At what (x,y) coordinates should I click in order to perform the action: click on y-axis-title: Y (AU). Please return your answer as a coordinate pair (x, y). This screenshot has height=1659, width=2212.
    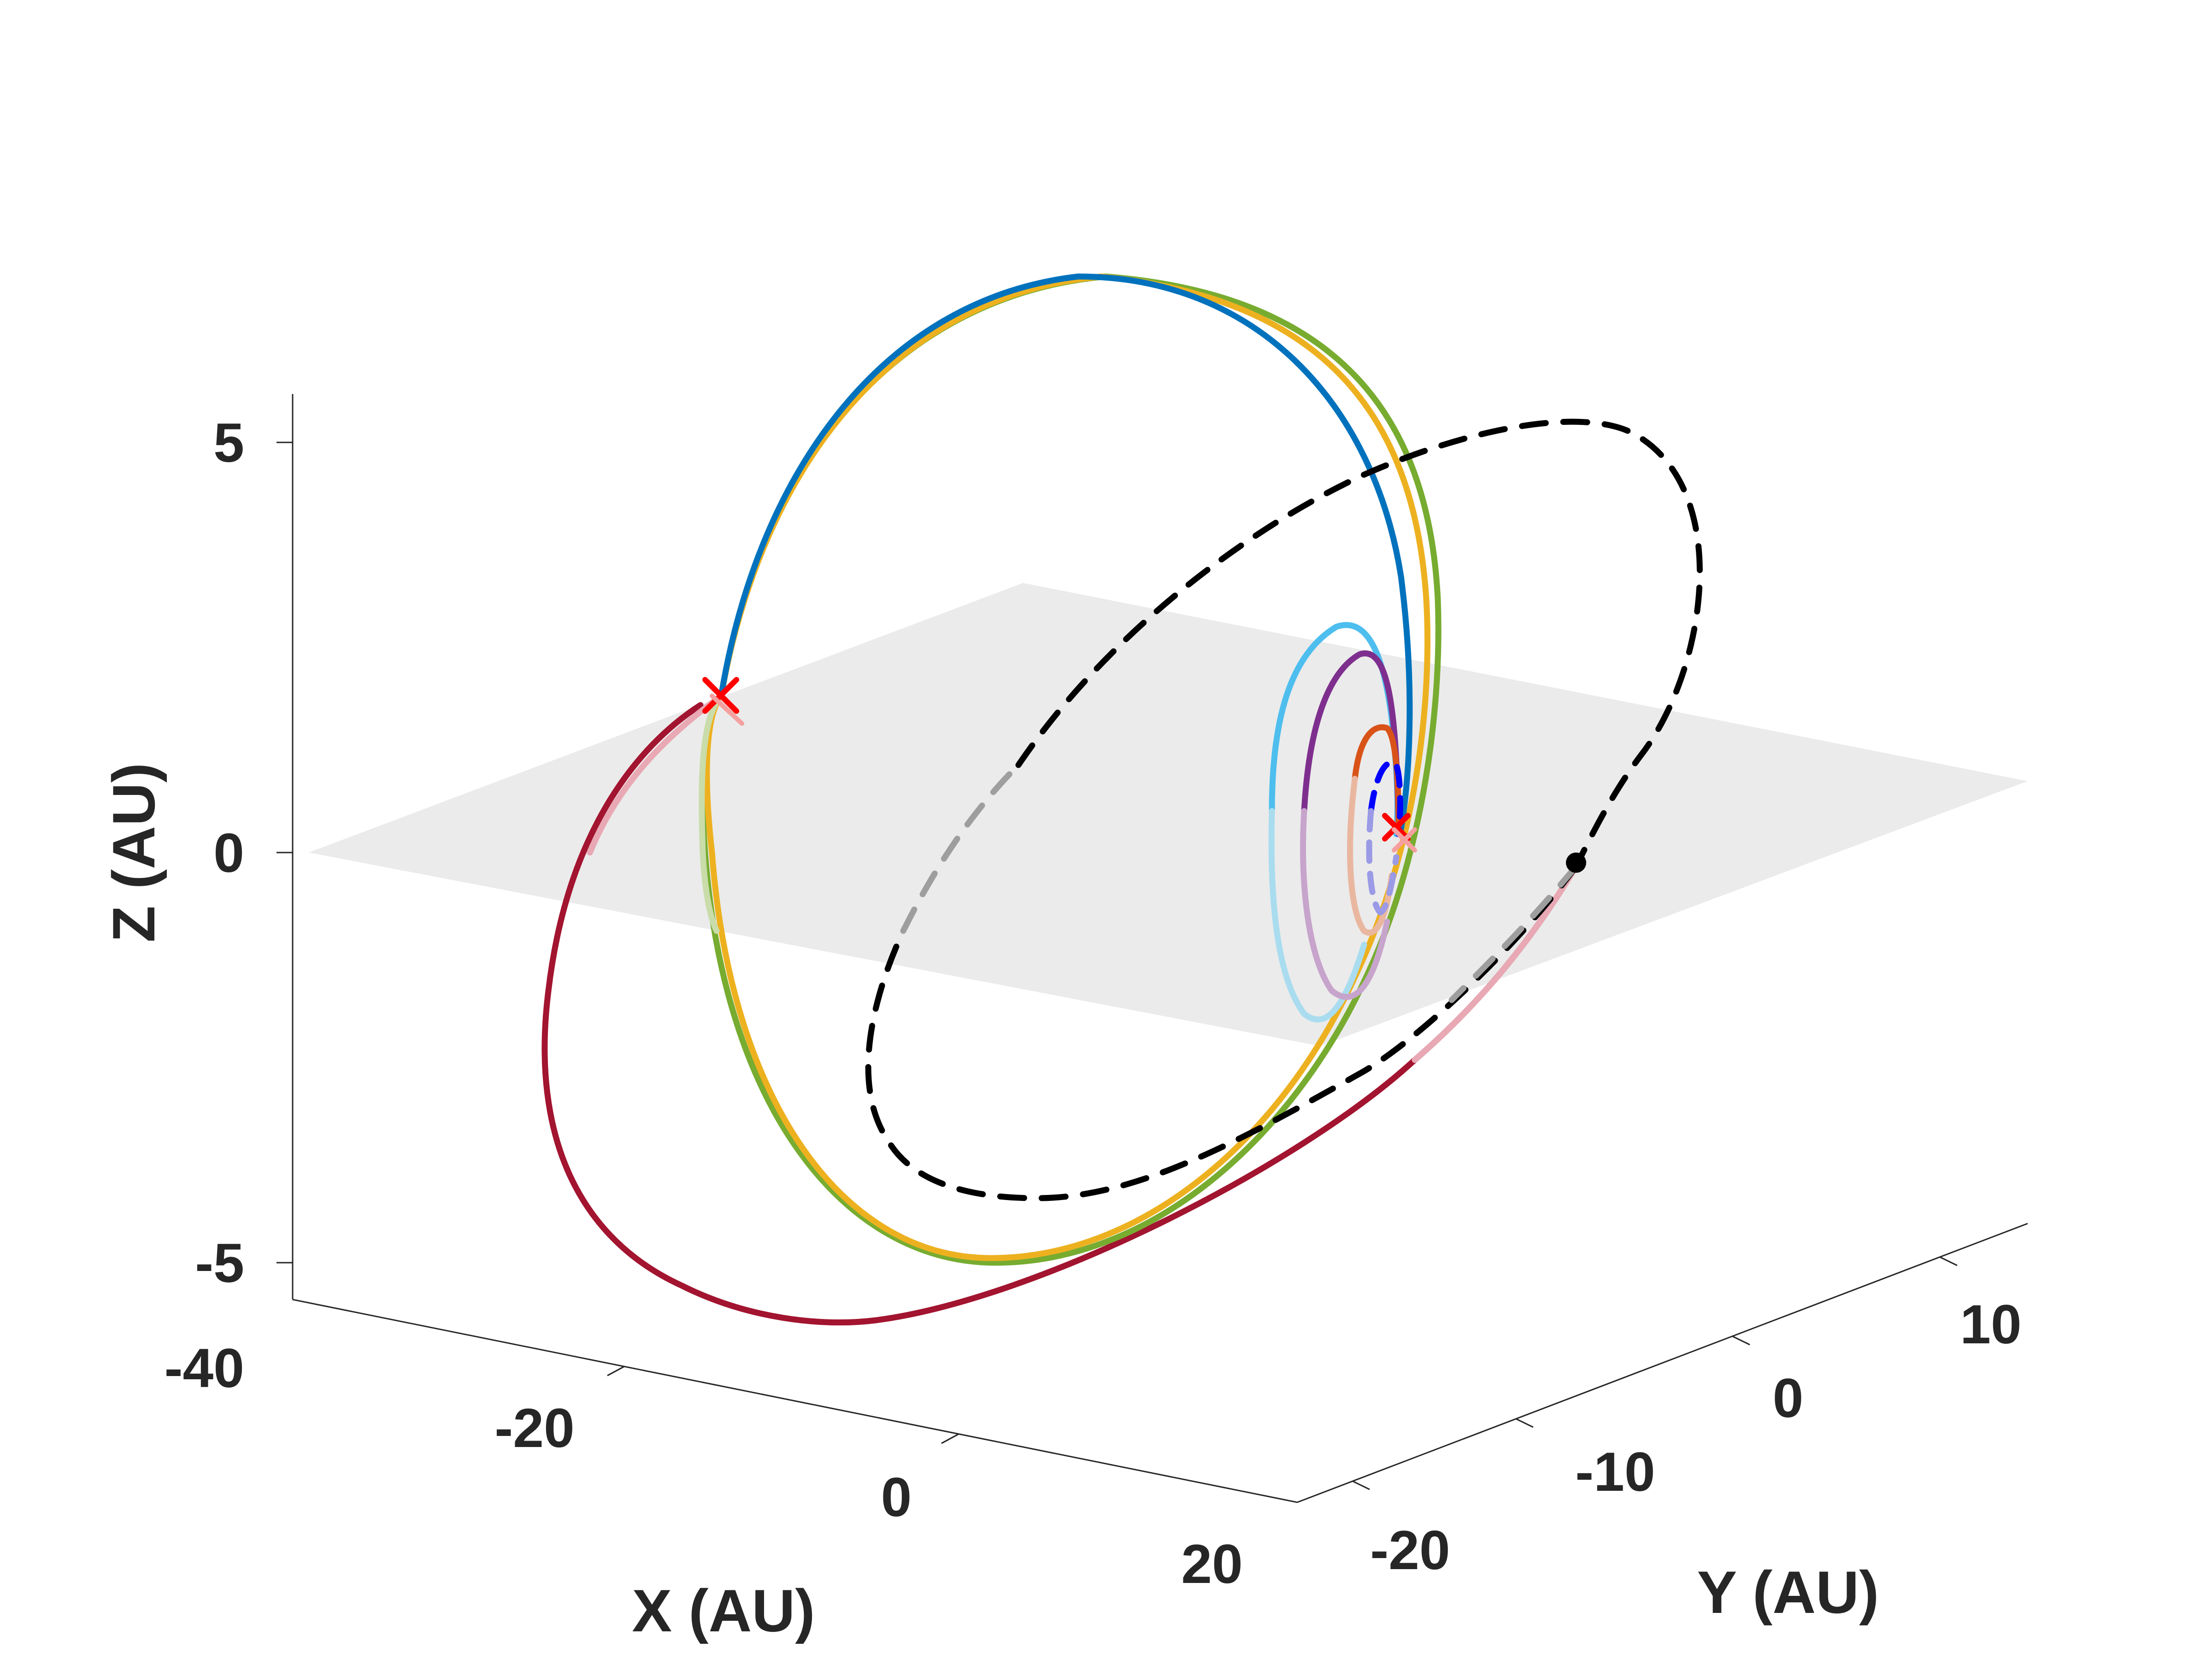
    Looking at the image, I should click on (1788, 1592).